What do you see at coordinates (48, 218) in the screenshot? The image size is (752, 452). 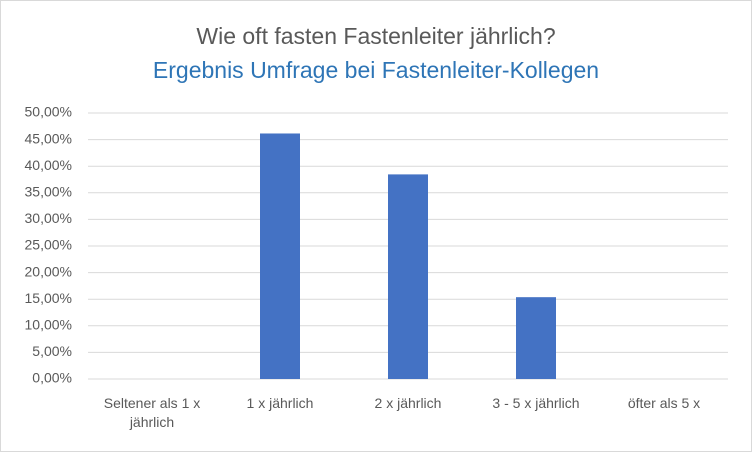 I see `y-tick-label: 30,00%` at bounding box center [48, 218].